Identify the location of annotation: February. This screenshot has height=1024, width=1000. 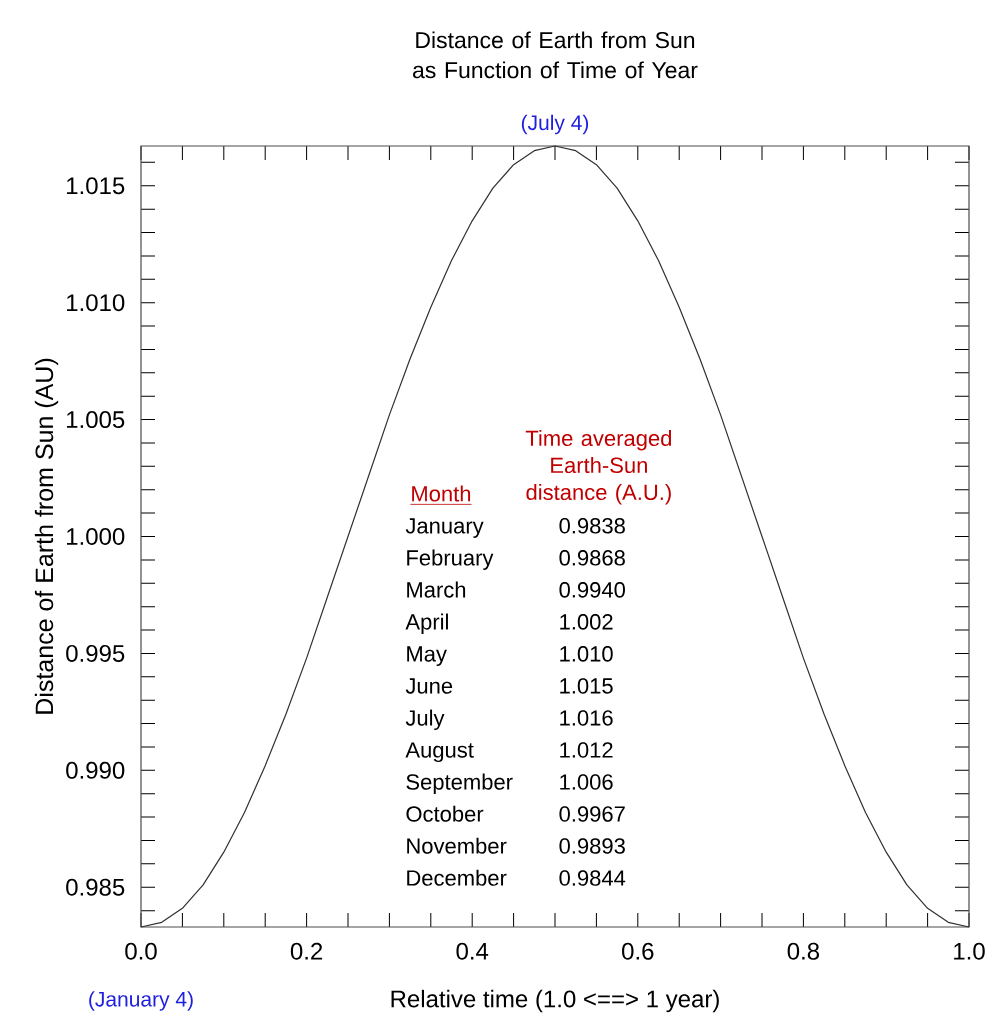
(450, 559).